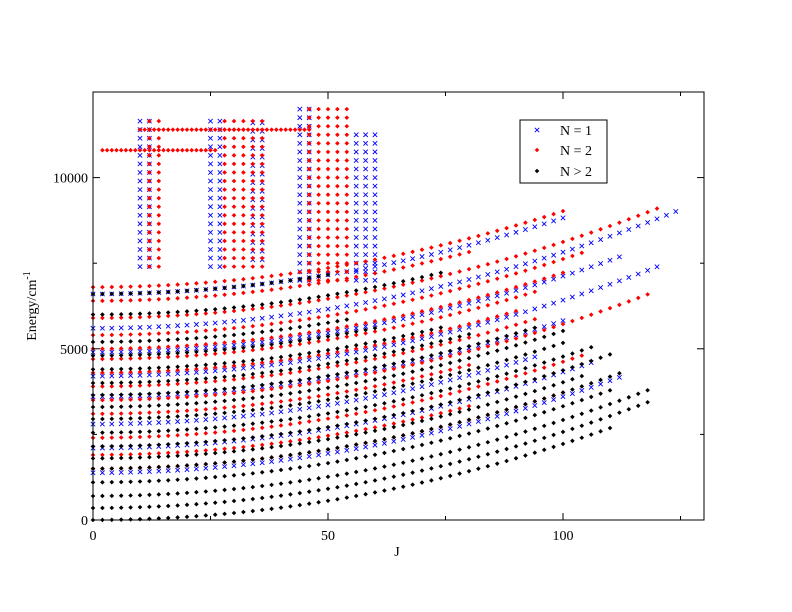 This screenshot has width=792, height=612. I want to click on y-axis-label-text: Energy/cm, so click(32, 309).